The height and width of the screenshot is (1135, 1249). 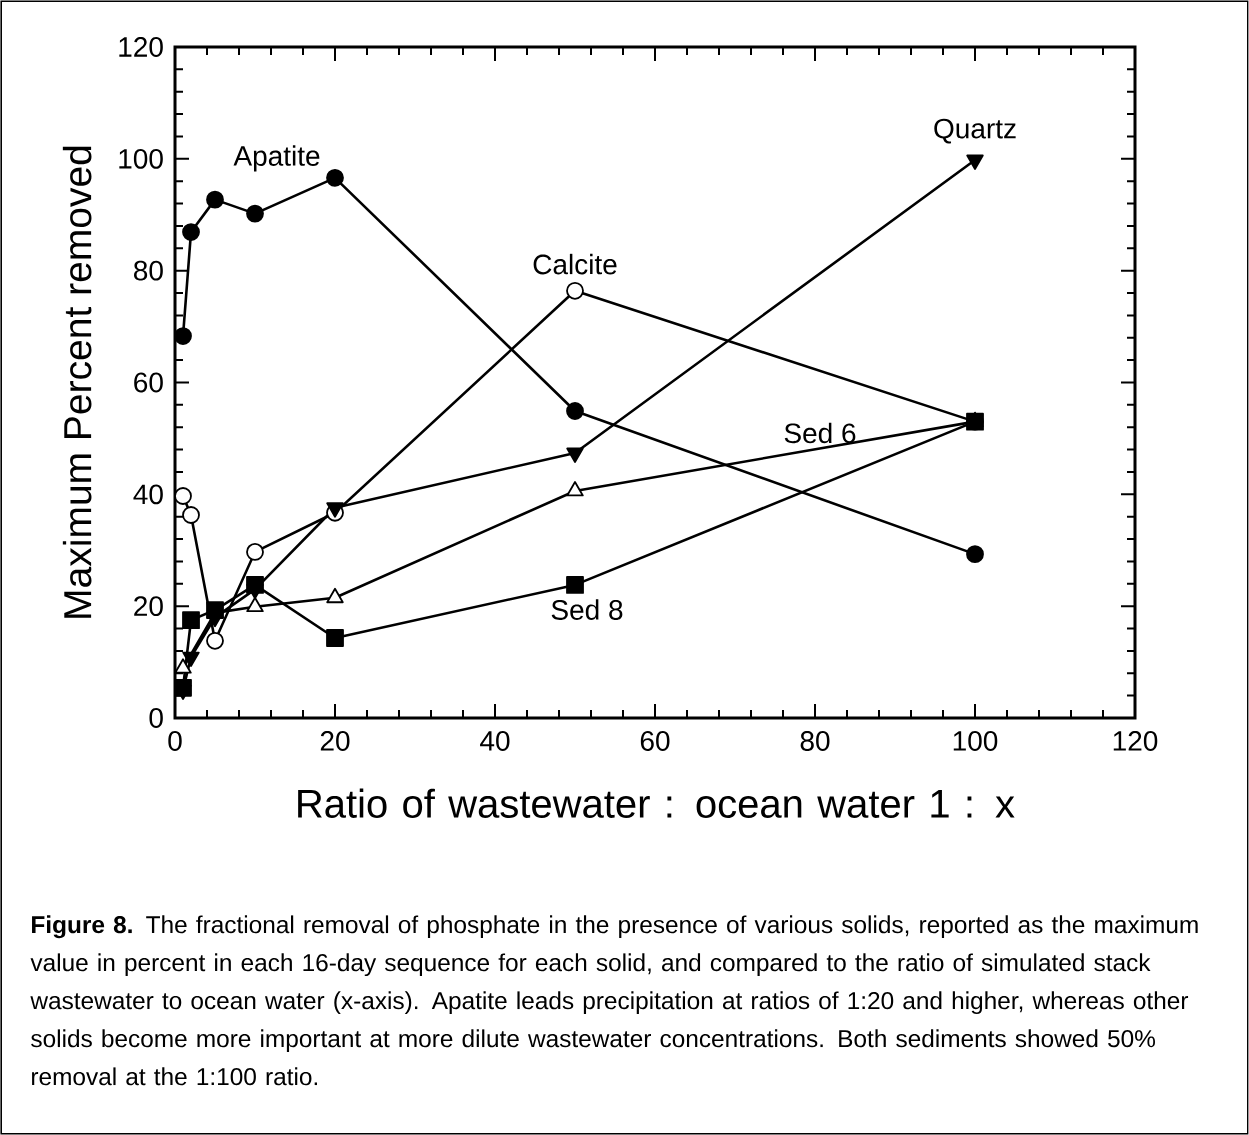 I want to click on legend-label: Apatite, so click(x=276, y=158).